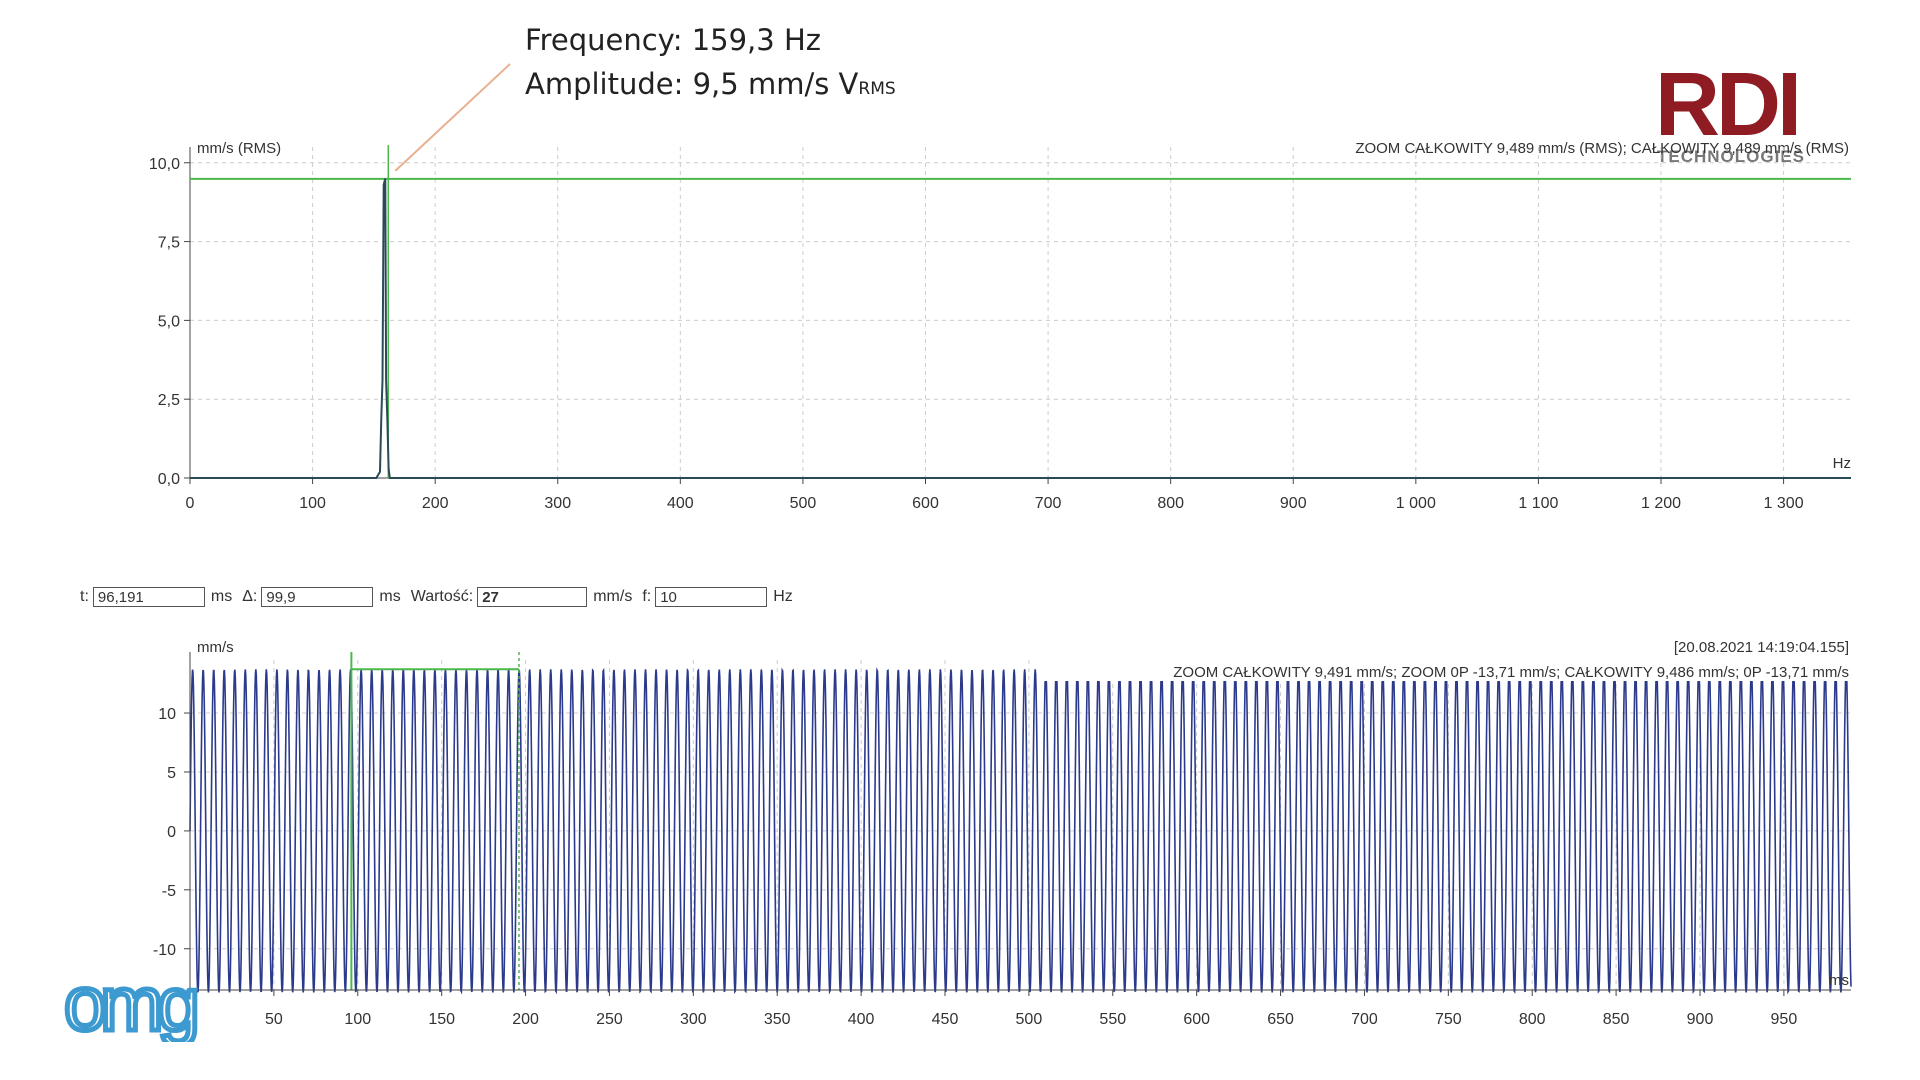 The image size is (1920, 1080). I want to click on omg-logo-text: omg, so click(130, 1008).